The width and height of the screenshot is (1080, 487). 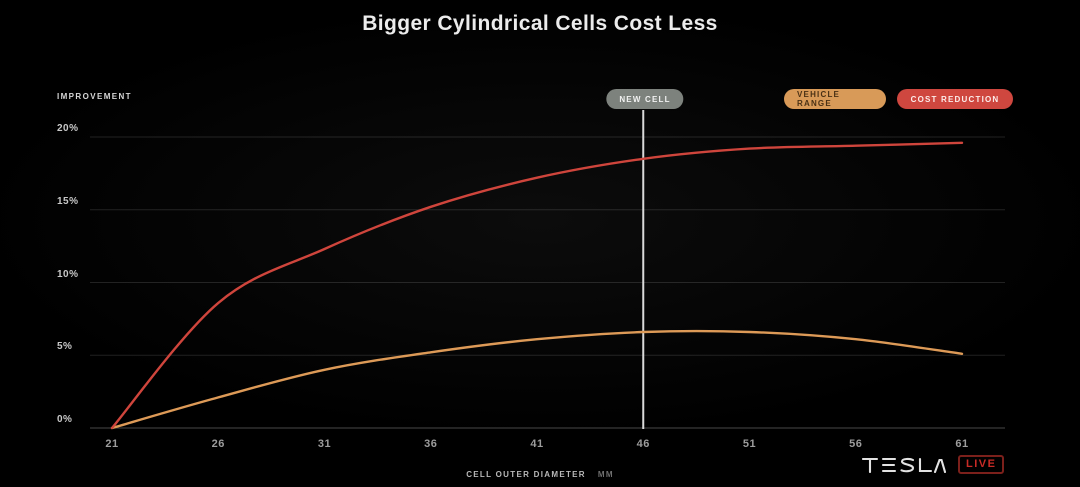 I want to click on tesla-logo-icon, so click(x=904, y=465).